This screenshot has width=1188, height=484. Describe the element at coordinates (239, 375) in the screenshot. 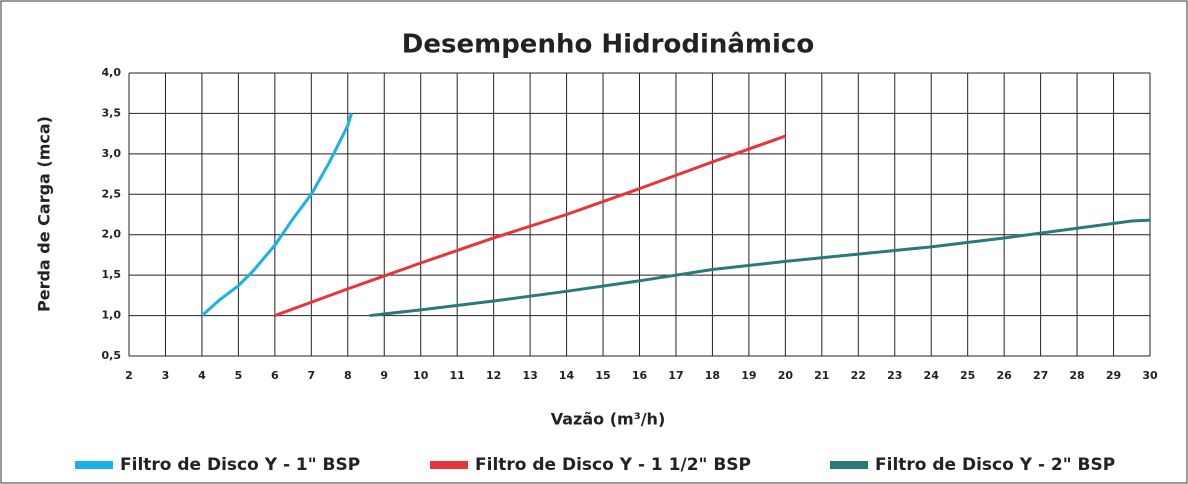

I see `x-tick-label: 5` at that location.